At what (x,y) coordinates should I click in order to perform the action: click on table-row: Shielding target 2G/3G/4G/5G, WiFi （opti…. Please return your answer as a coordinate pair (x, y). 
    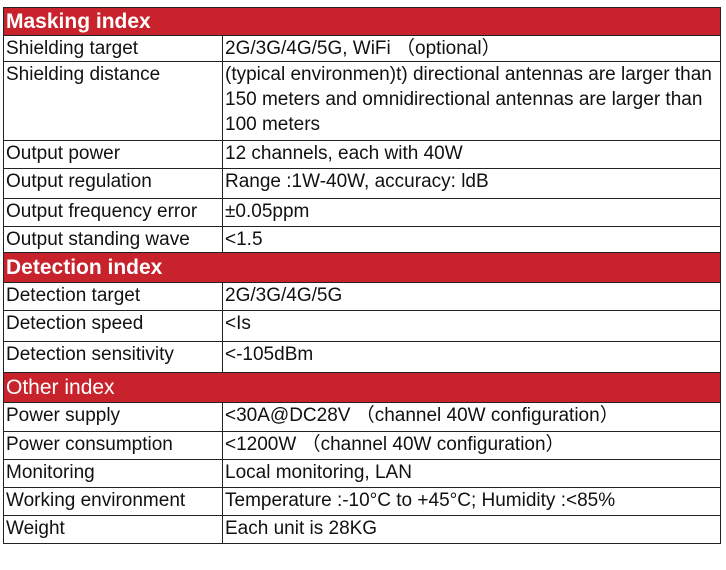
    Looking at the image, I should click on (362, 48).